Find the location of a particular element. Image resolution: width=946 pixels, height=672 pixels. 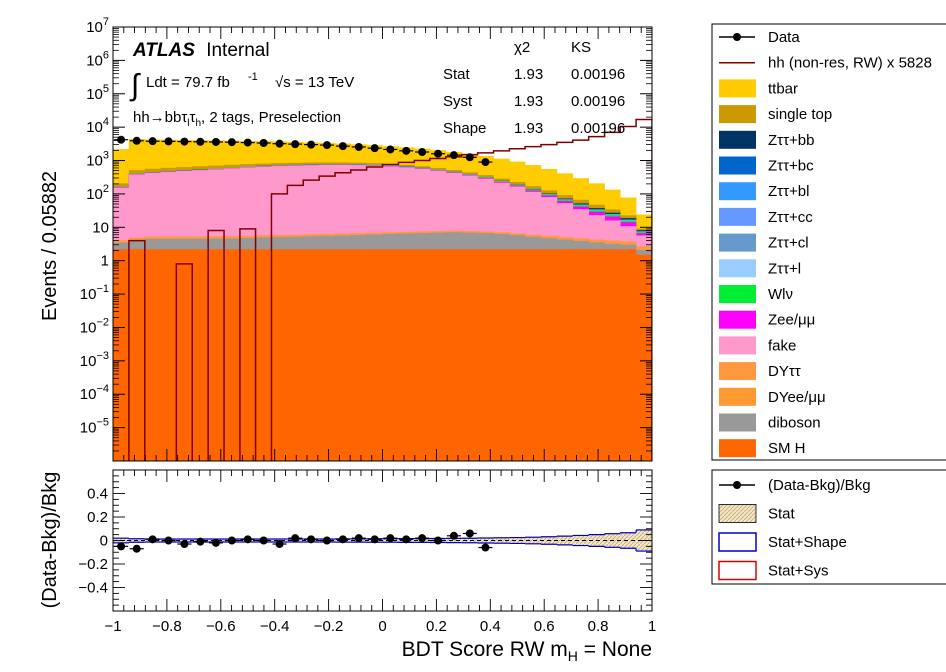

x-axis-label: BDT Score RW m is located at coordinates (485, 649).